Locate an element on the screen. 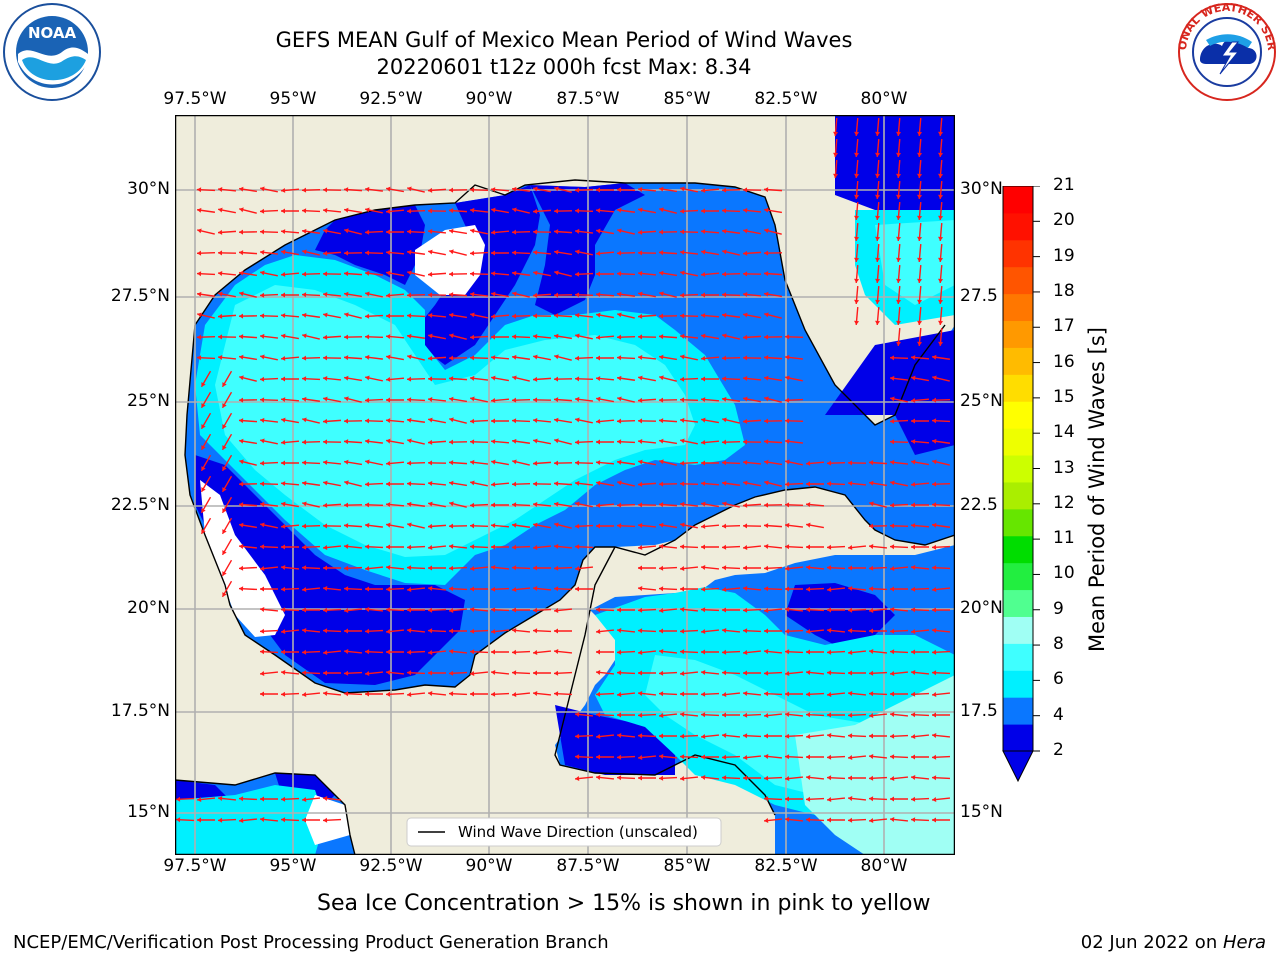 The width and height of the screenshot is (1280, 960). colorbar-tick-label: 21 is located at coordinates (1064, 185).